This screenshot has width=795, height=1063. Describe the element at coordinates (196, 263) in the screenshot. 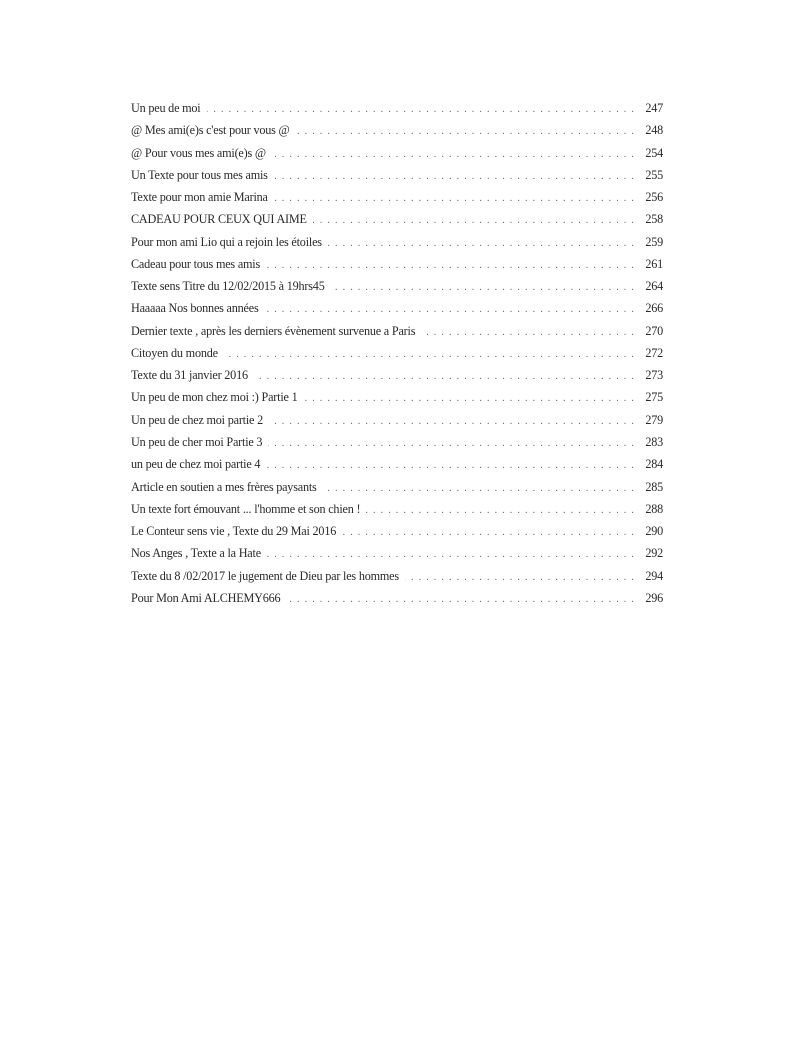

I see `toc-entry-title: Cadeau pour tous mes amis` at that location.